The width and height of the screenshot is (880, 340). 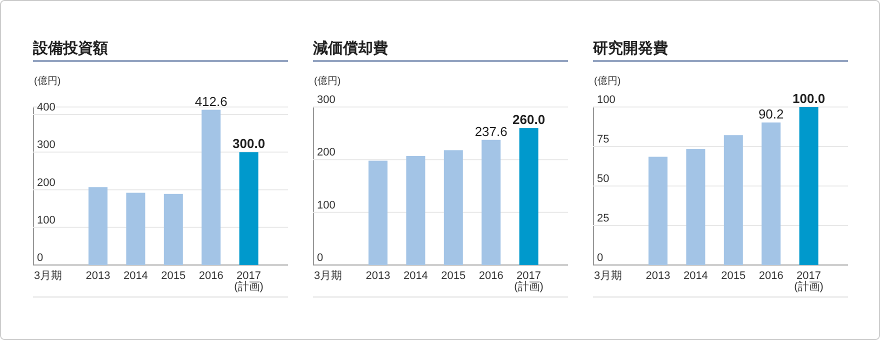 I want to click on chart-title: 研究開発費, so click(x=630, y=48).